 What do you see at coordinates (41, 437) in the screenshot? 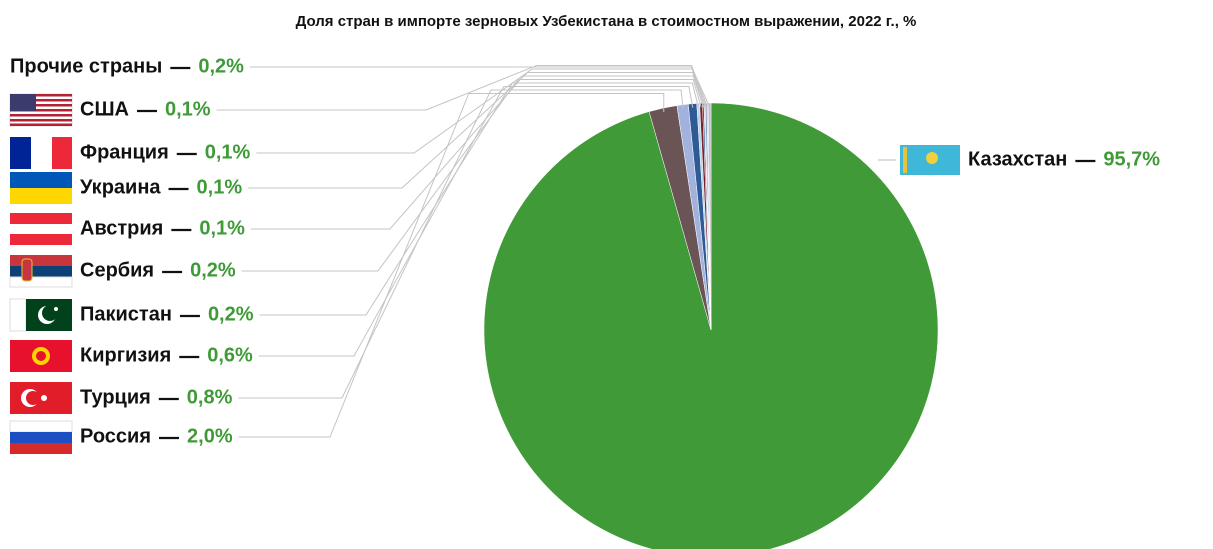
I see `flag-ru` at bounding box center [41, 437].